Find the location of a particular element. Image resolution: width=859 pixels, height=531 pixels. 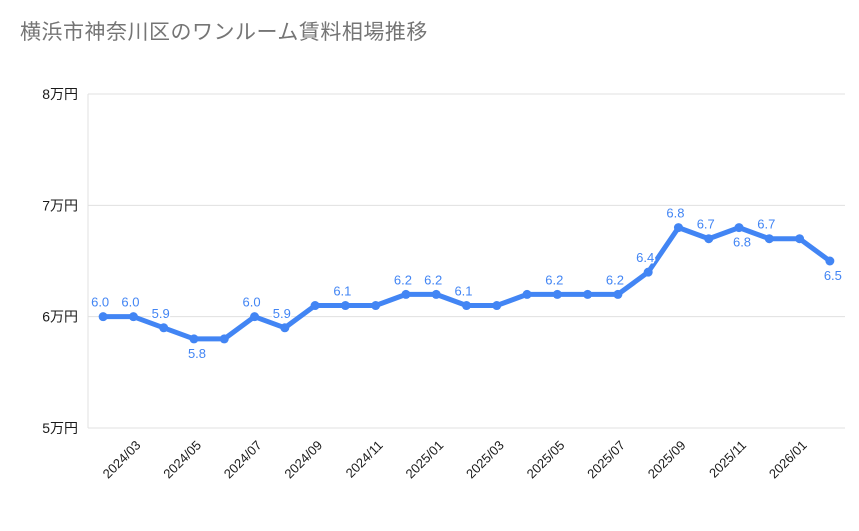

x-axis-tick-label: 2025/09 is located at coordinates (667, 460).